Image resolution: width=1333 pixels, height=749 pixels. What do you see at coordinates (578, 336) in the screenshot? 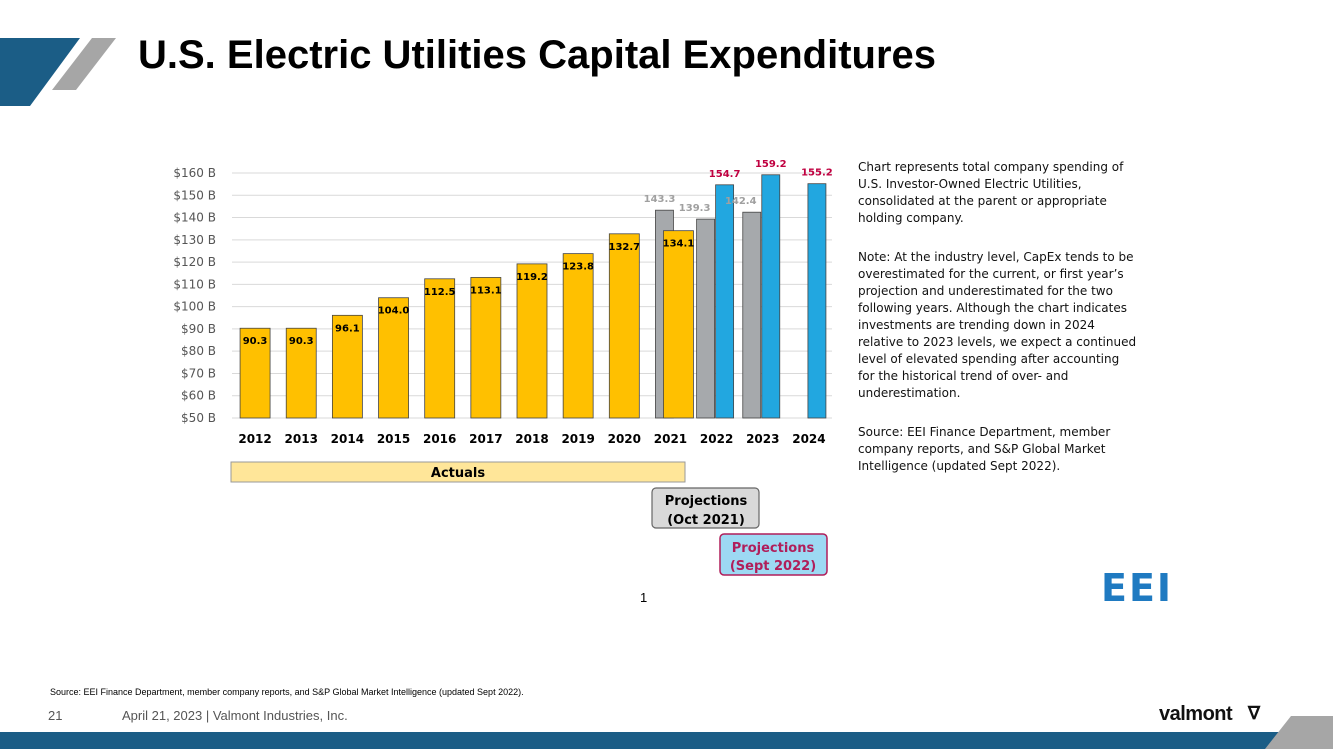
I see `bar-2019-act` at bounding box center [578, 336].